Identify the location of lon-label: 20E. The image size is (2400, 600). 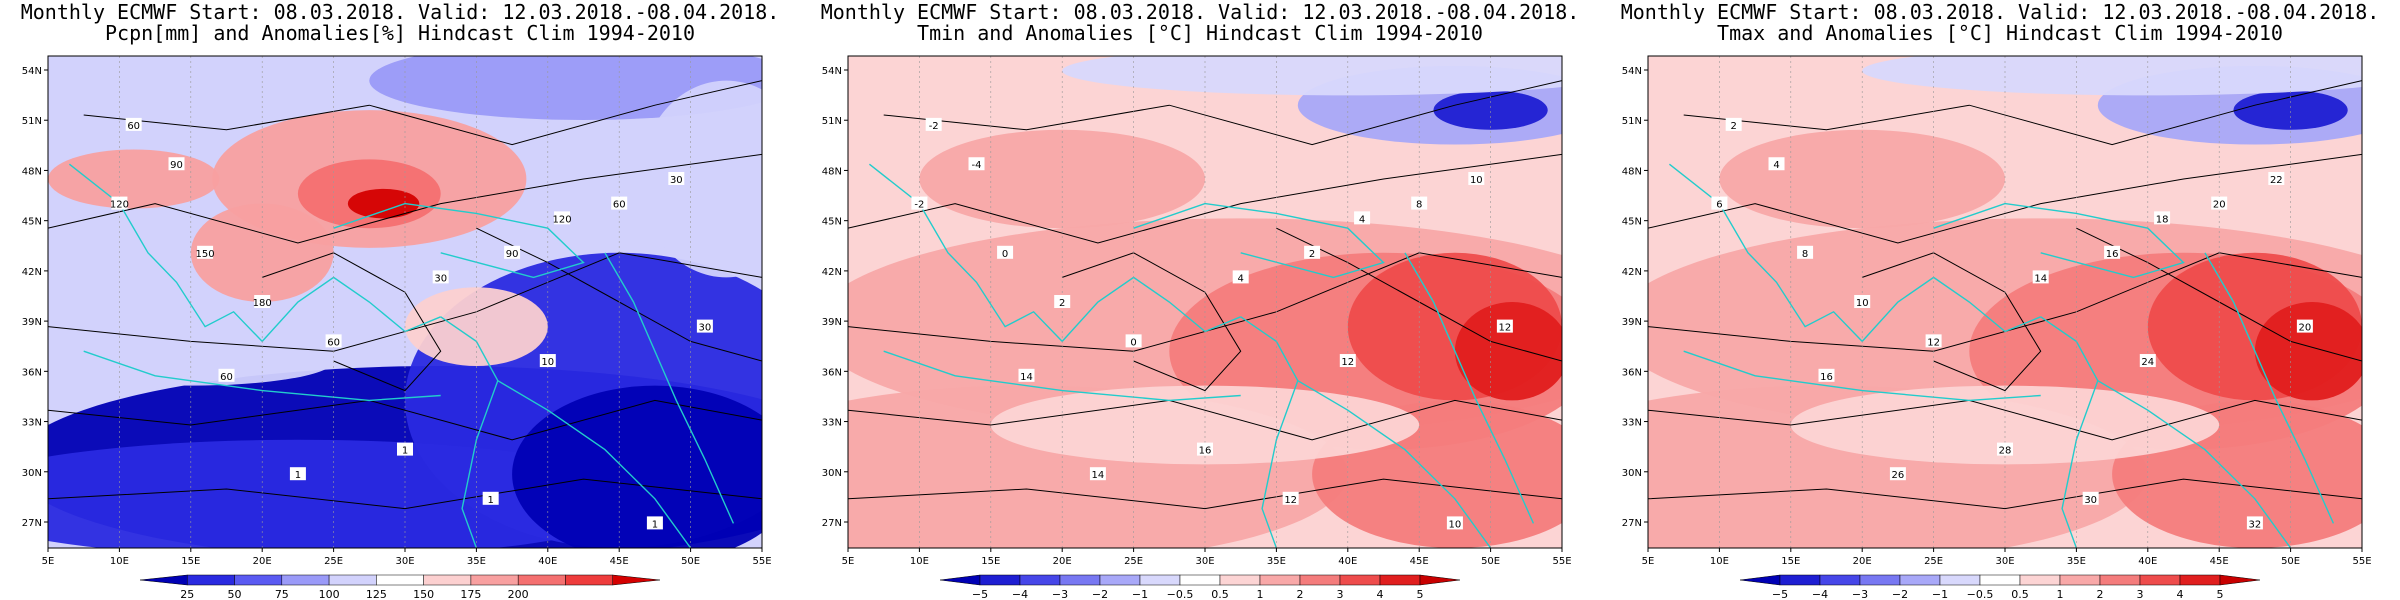
(262, 561).